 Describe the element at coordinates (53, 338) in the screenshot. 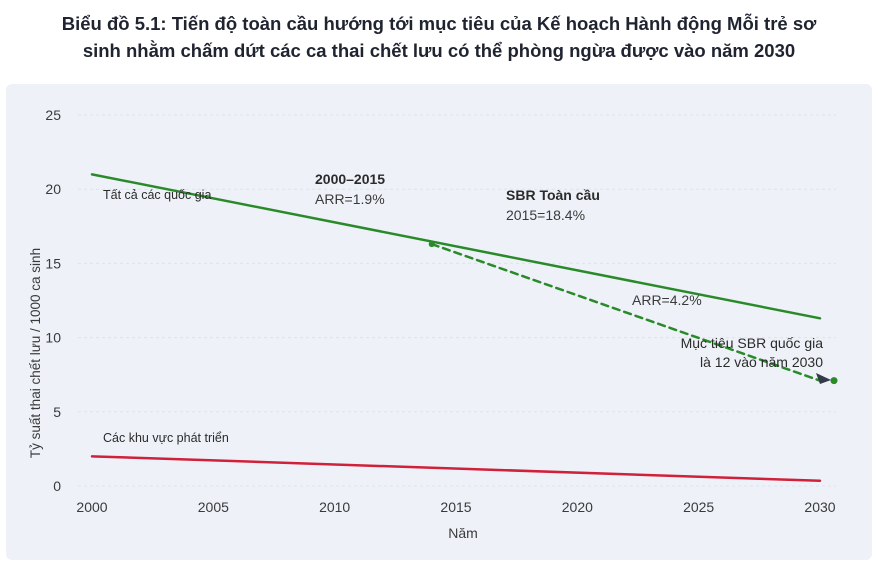

I see `y-tick-label-10: 10` at that location.